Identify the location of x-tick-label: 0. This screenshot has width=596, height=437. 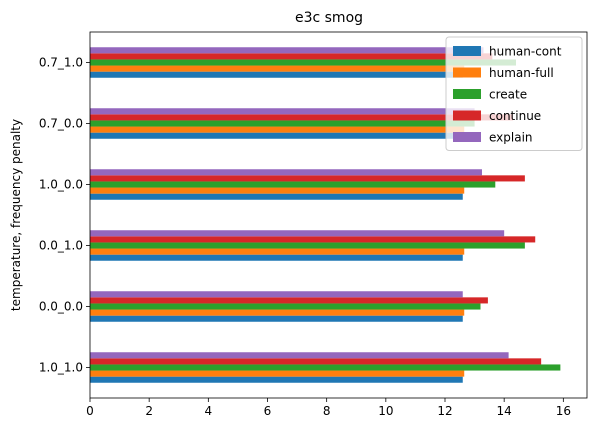
(90, 411).